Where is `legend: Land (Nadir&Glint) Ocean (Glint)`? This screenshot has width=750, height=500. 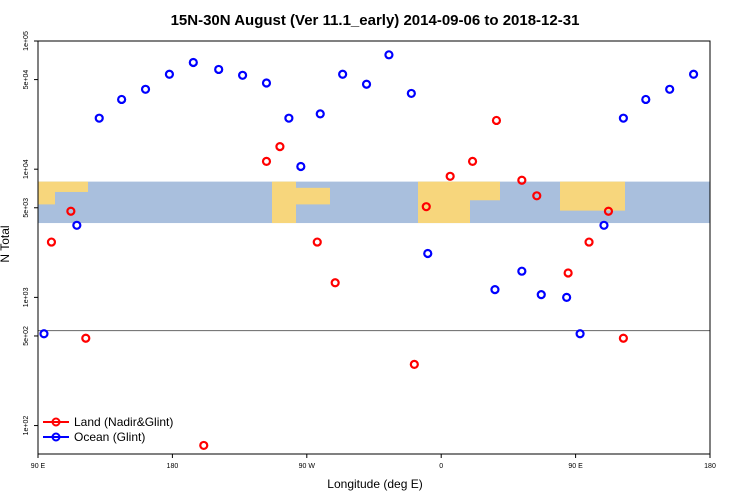 legend: Land (Nadir&Glint) Ocean (Glint) is located at coordinates (108, 429).